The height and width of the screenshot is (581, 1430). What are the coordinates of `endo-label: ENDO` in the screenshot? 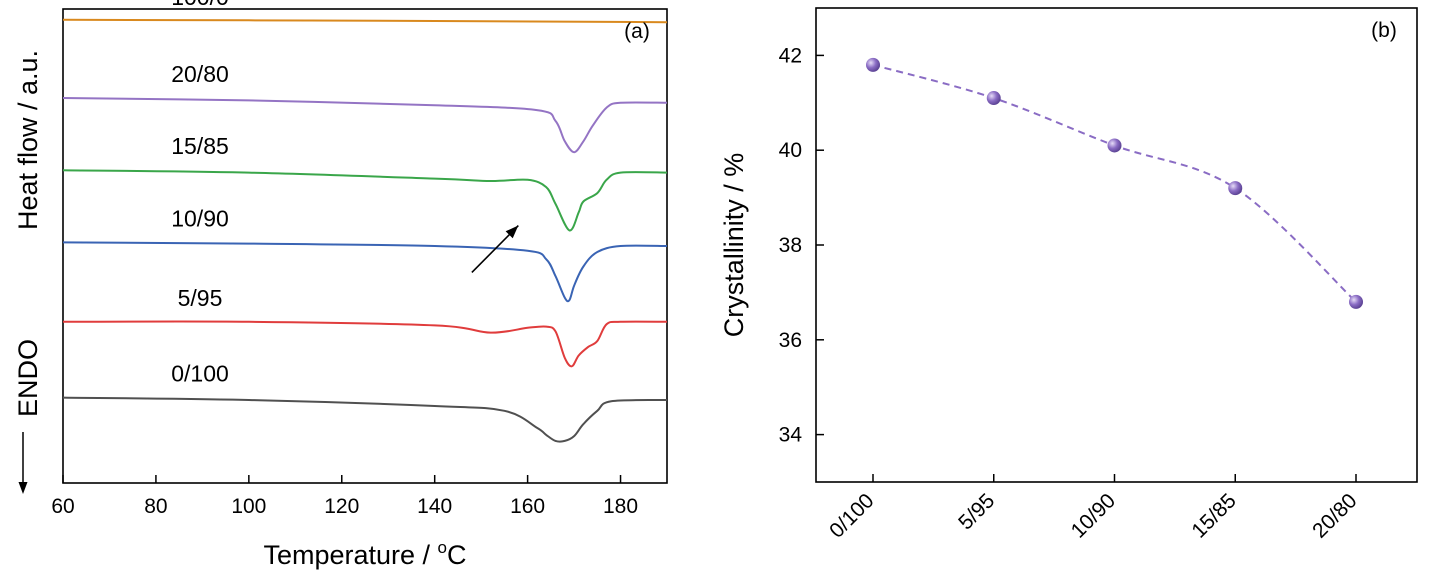 It's located at (28, 378).